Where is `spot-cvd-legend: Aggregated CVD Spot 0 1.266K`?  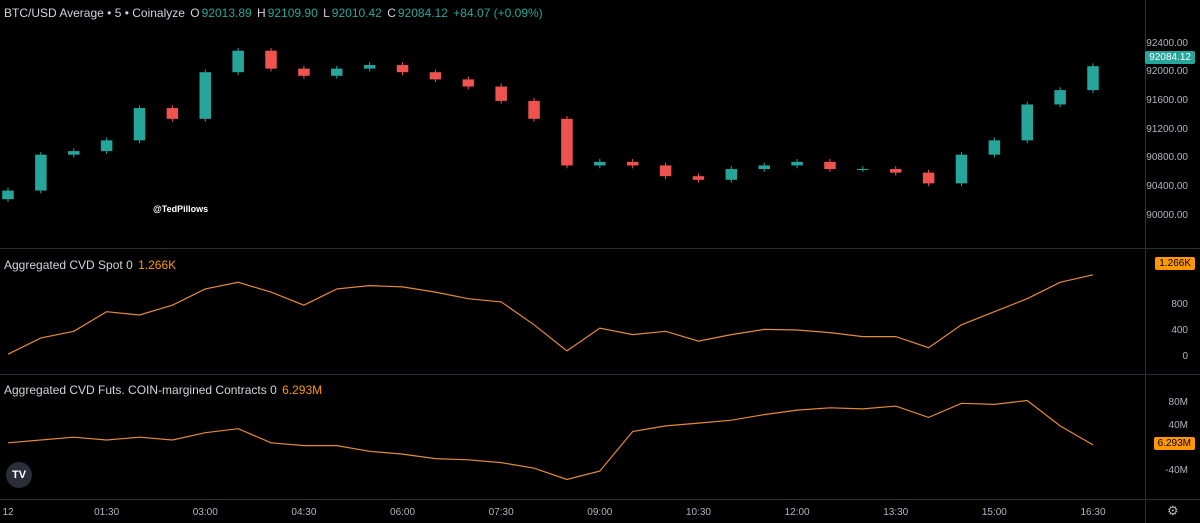 spot-cvd-legend: Aggregated CVD Spot 0 1.266K is located at coordinates (91, 265).